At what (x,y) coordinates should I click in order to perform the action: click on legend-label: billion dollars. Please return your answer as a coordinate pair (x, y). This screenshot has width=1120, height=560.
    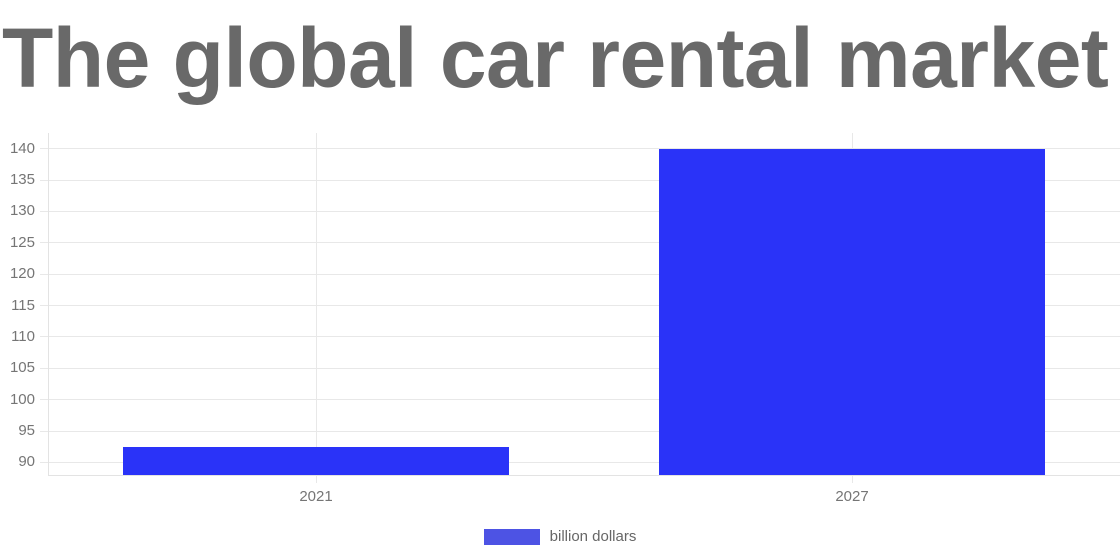
    Looking at the image, I should click on (593, 536).